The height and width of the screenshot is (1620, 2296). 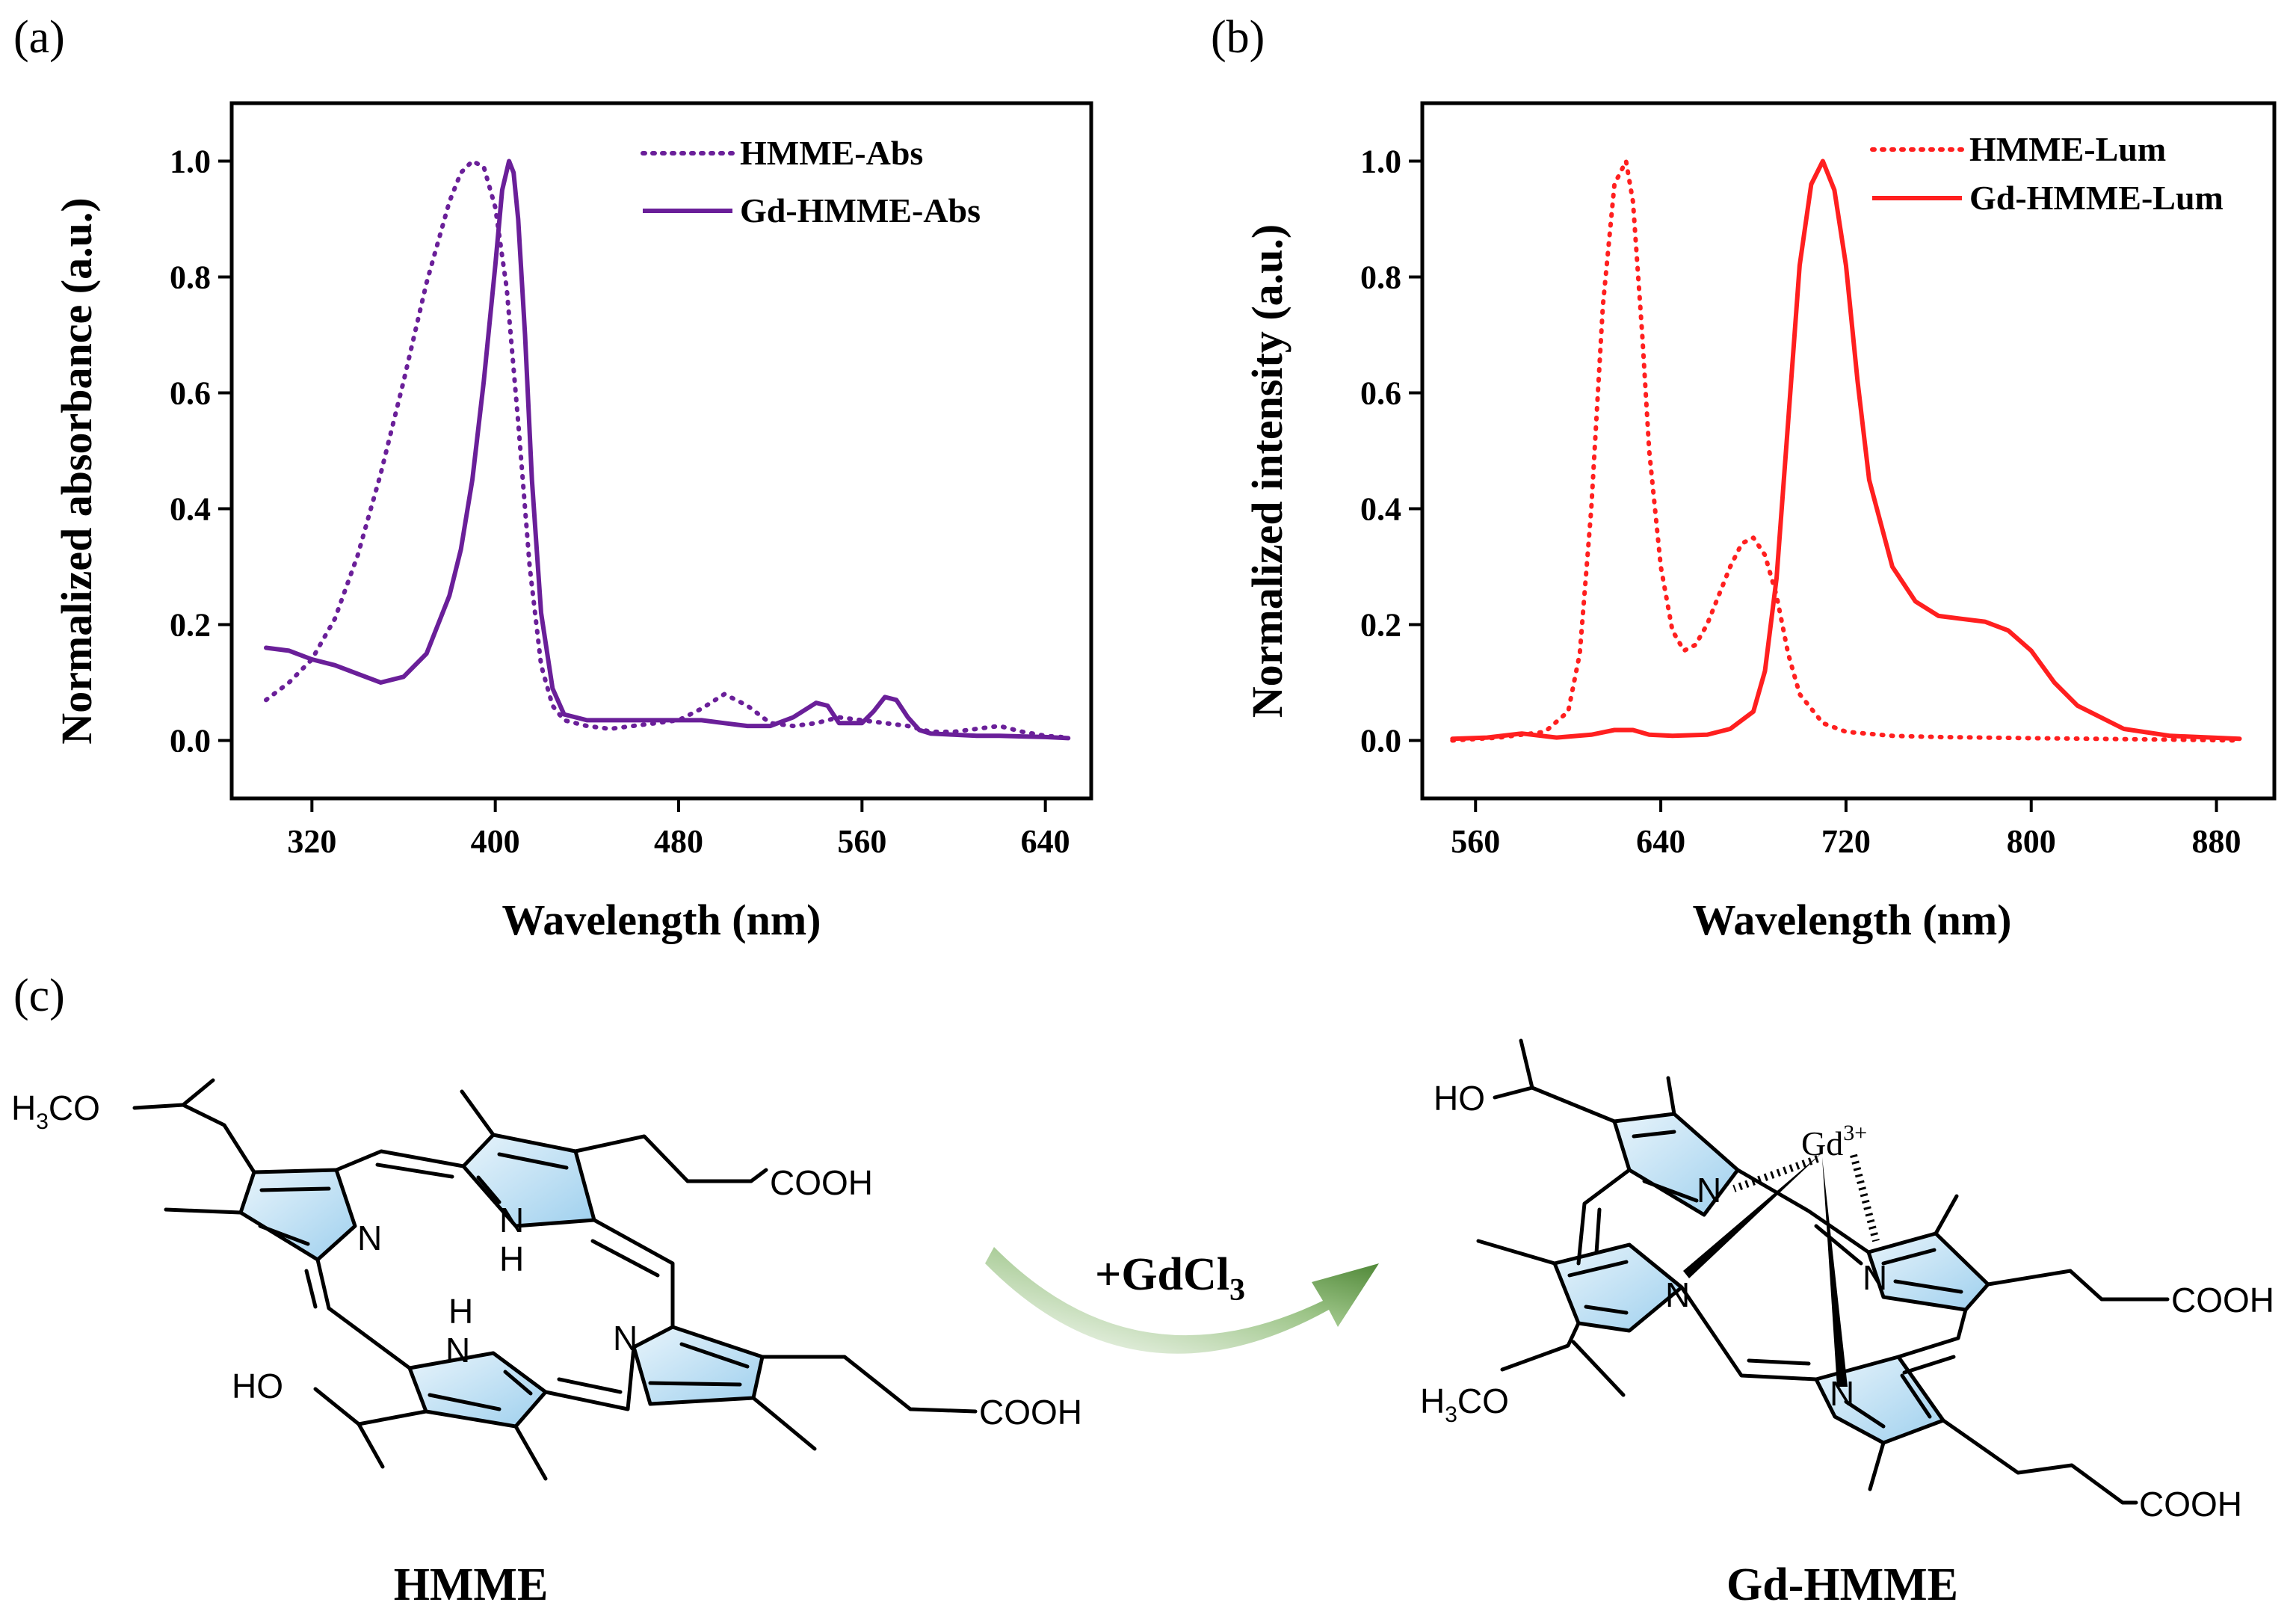 What do you see at coordinates (1676, 1164) in the screenshot?
I see `gd-hmme-pyrrole-top` at bounding box center [1676, 1164].